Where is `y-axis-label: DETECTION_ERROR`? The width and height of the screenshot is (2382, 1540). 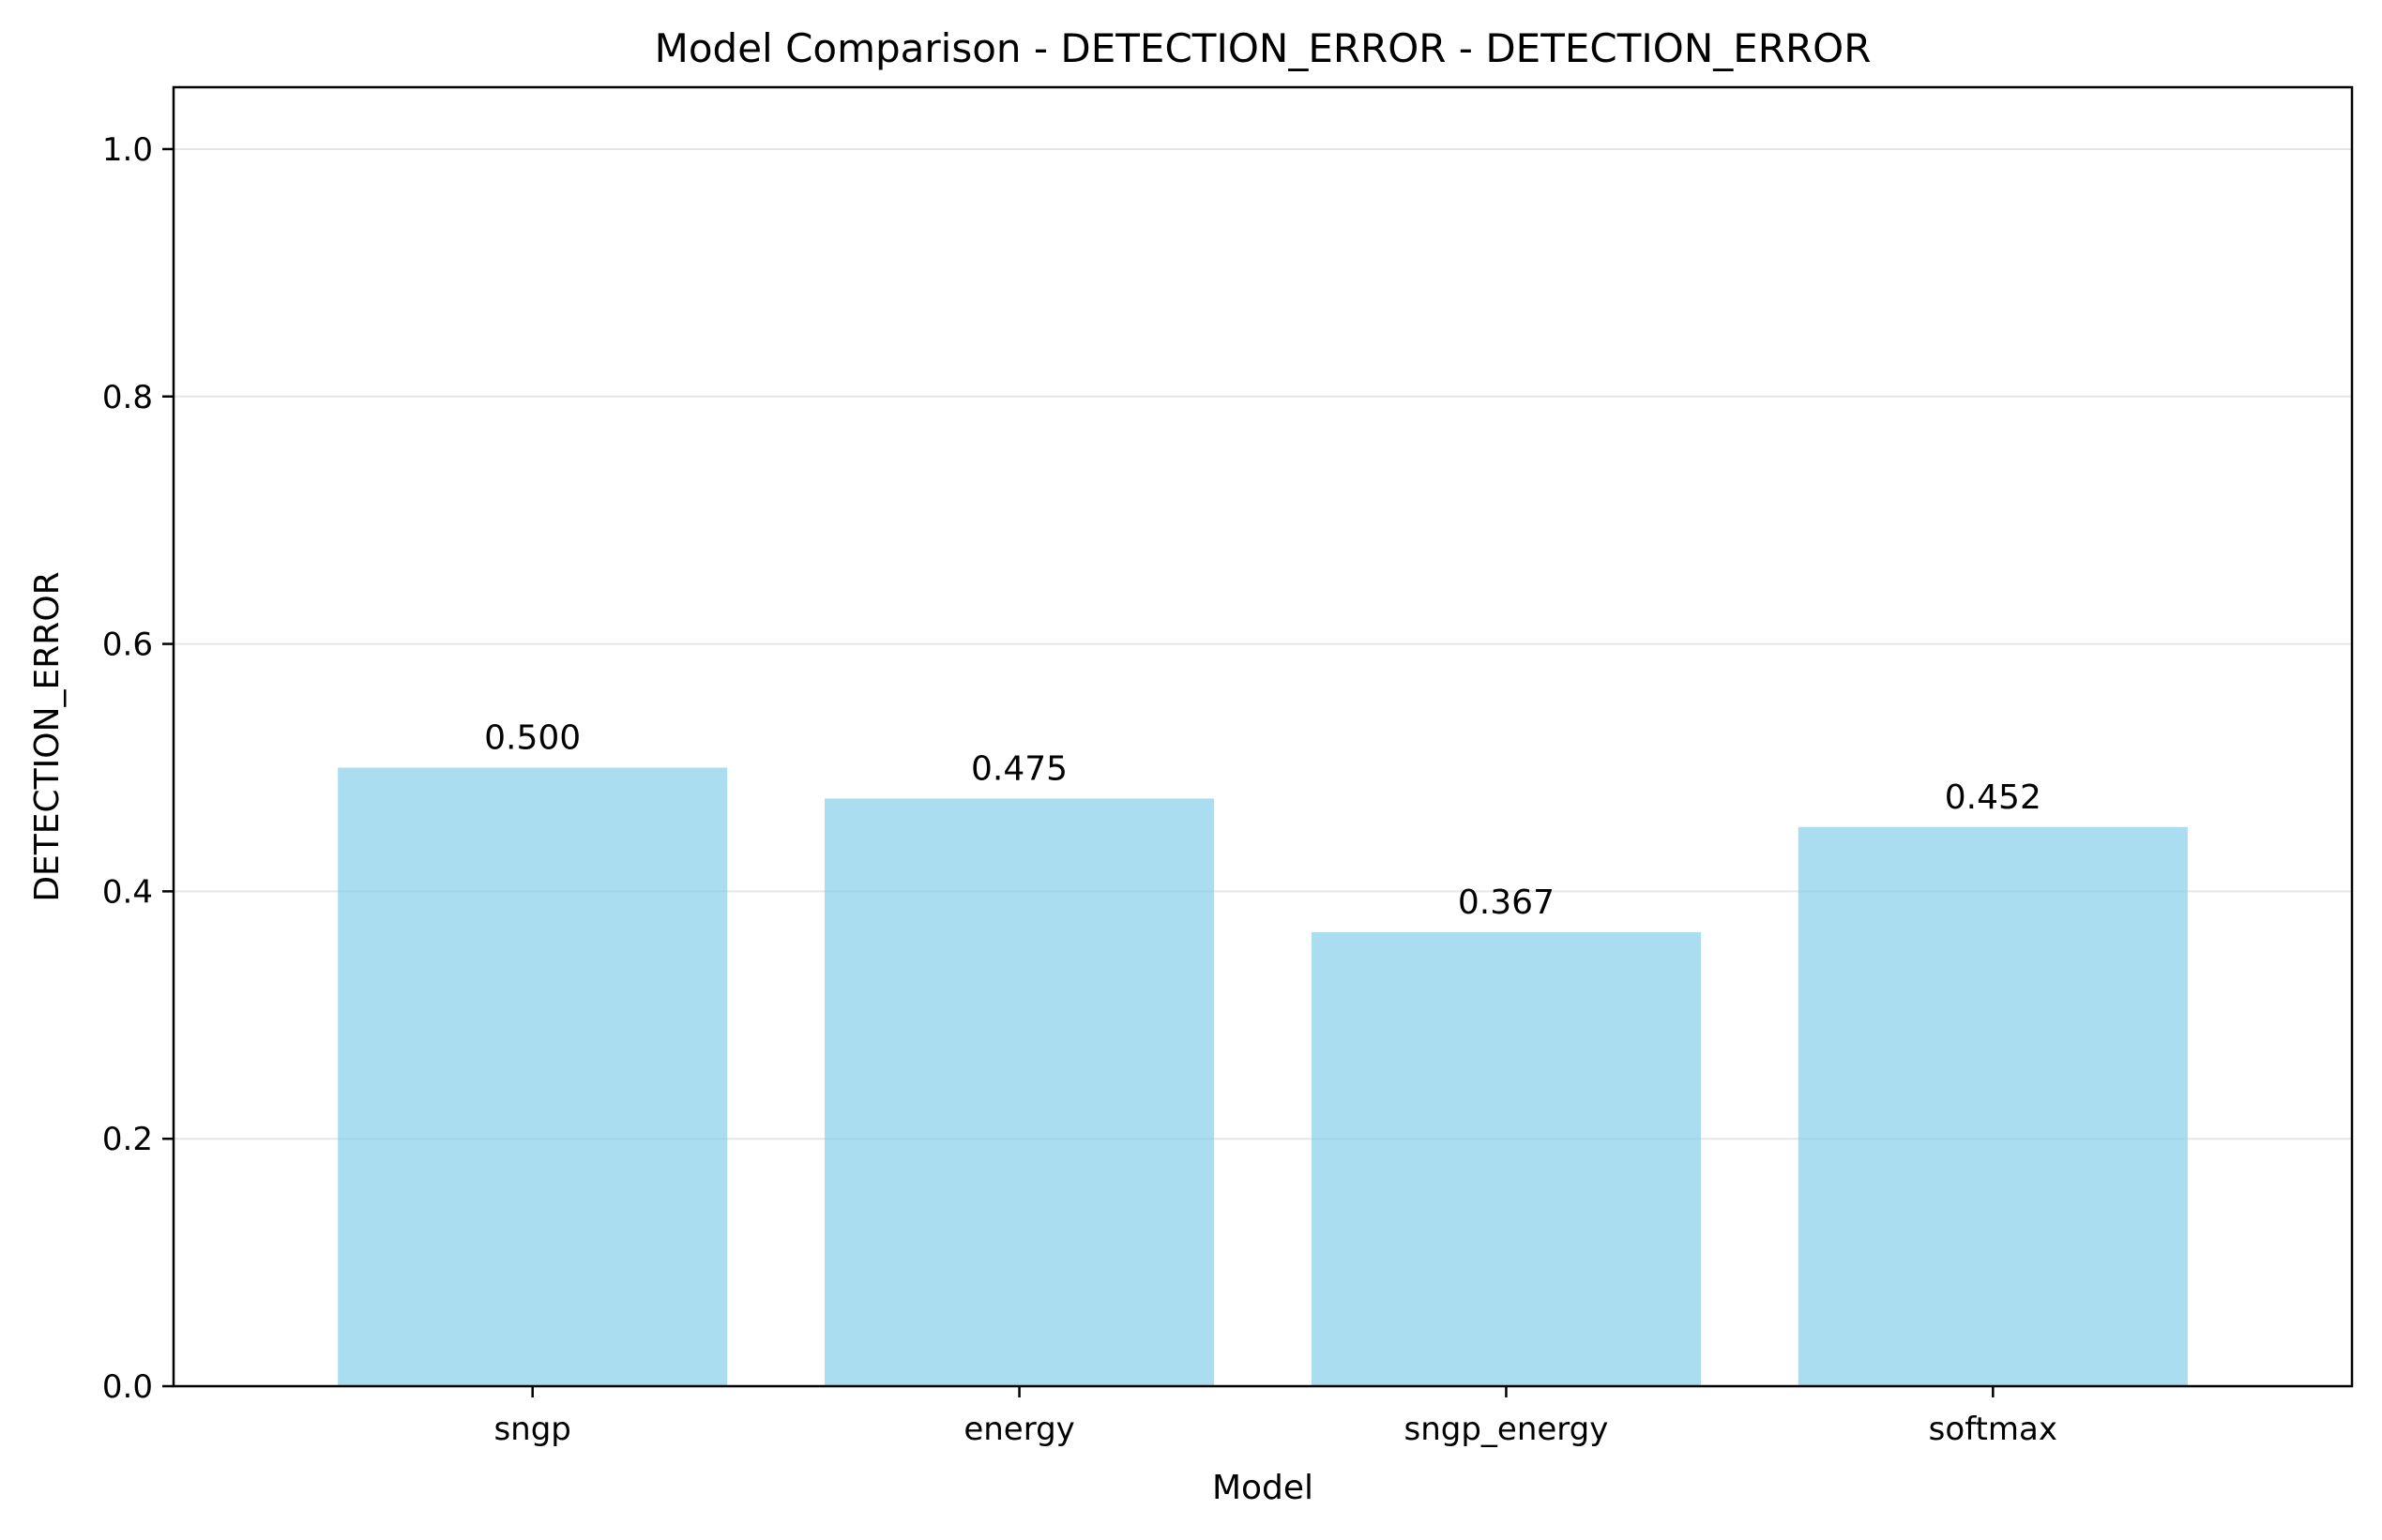
y-axis-label: DETECTION_ERROR is located at coordinates (47, 736).